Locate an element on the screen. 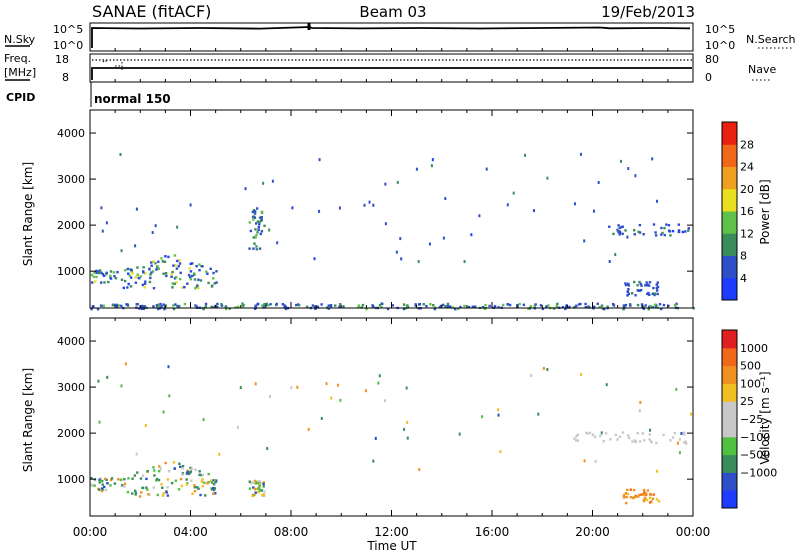  freq-label-2: [MHz] is located at coordinates (20, 72).